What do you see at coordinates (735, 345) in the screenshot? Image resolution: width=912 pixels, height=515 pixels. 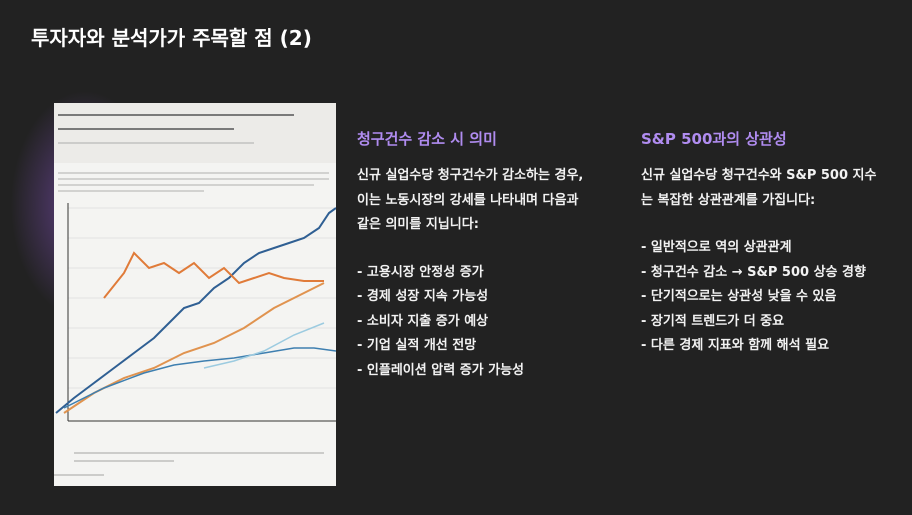 I see `list-item: - 다른 경제 지표와 함께 해석 필요` at bounding box center [735, 345].